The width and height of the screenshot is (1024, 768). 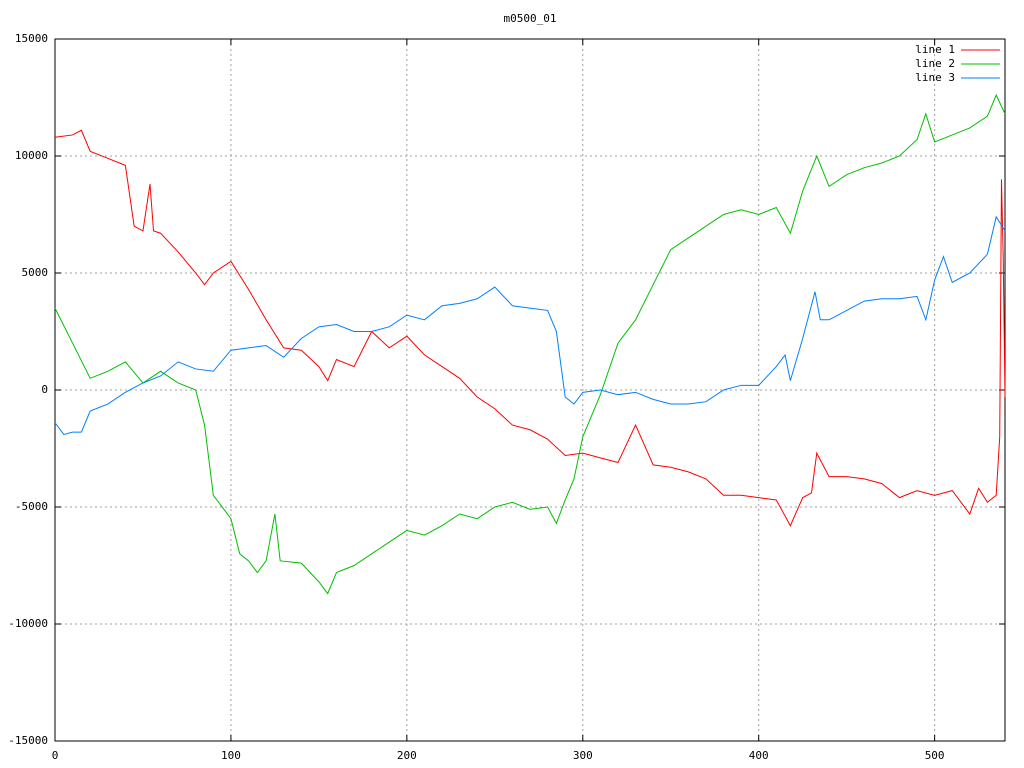 What do you see at coordinates (583, 755) in the screenshot?
I see `x-tick-label: 300` at bounding box center [583, 755].